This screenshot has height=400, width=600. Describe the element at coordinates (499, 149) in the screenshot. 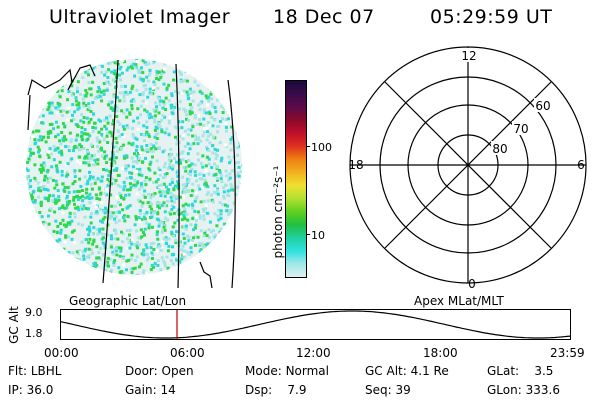

I see `lat-label-80: 80` at that location.